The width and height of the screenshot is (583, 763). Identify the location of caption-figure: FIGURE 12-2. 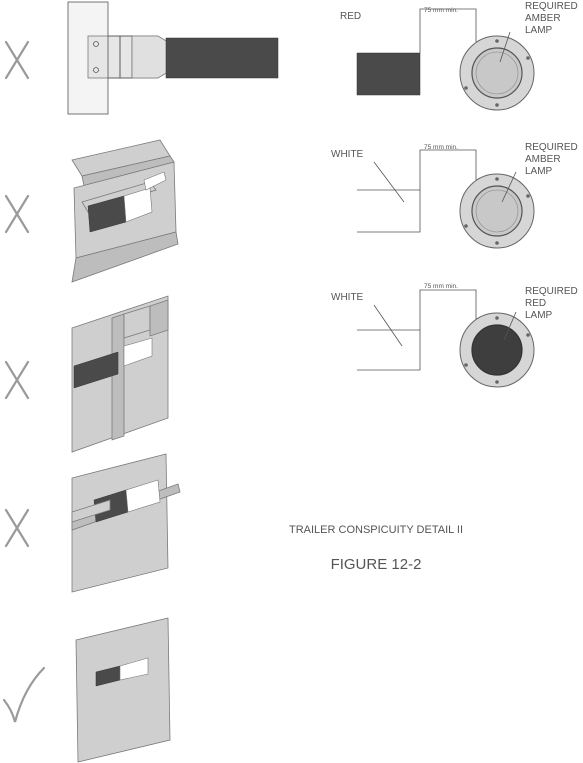
(376, 564).